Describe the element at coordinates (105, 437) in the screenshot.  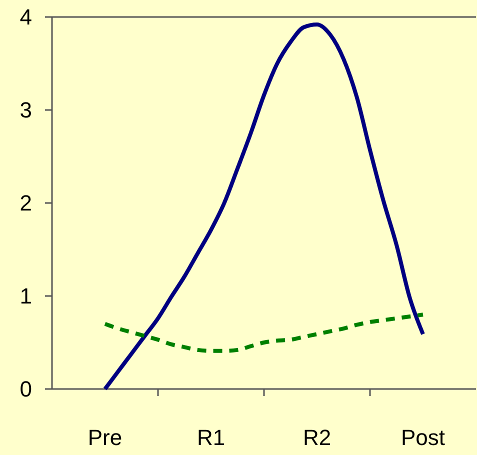
I see `x-tick-label: Pre` at that location.